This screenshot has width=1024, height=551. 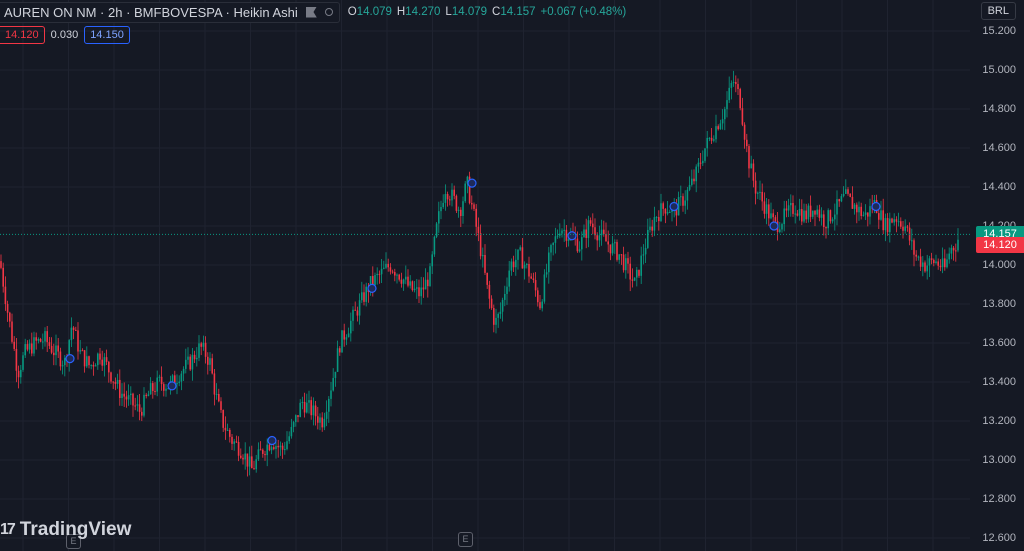 I want to click on bid-price-button: 14.120, so click(x=22, y=35).